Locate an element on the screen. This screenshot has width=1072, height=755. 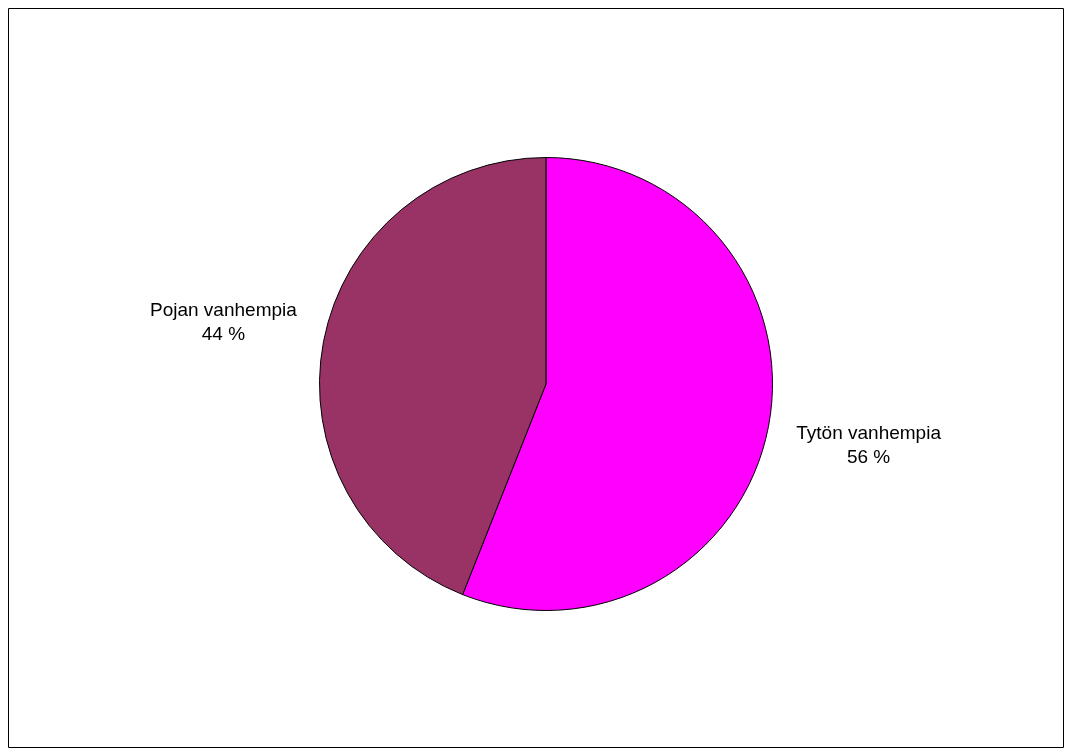
data-label: 56 % is located at coordinates (868, 456).